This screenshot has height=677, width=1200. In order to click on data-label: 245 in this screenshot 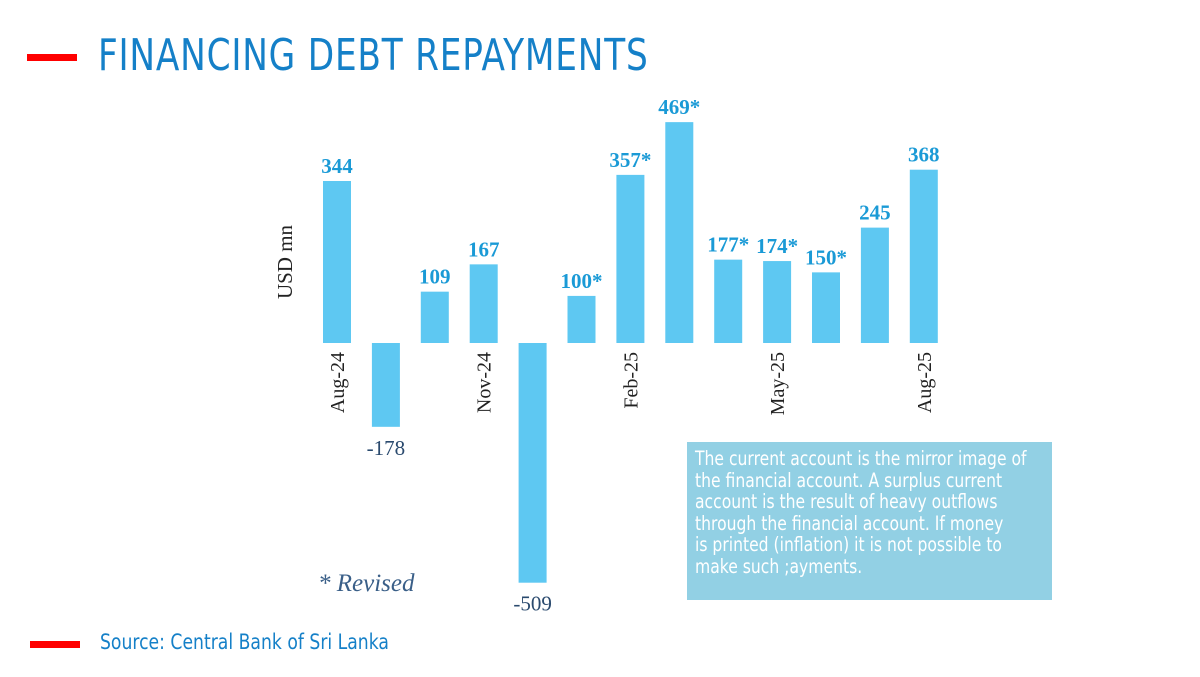, I will do `click(875, 213)`.